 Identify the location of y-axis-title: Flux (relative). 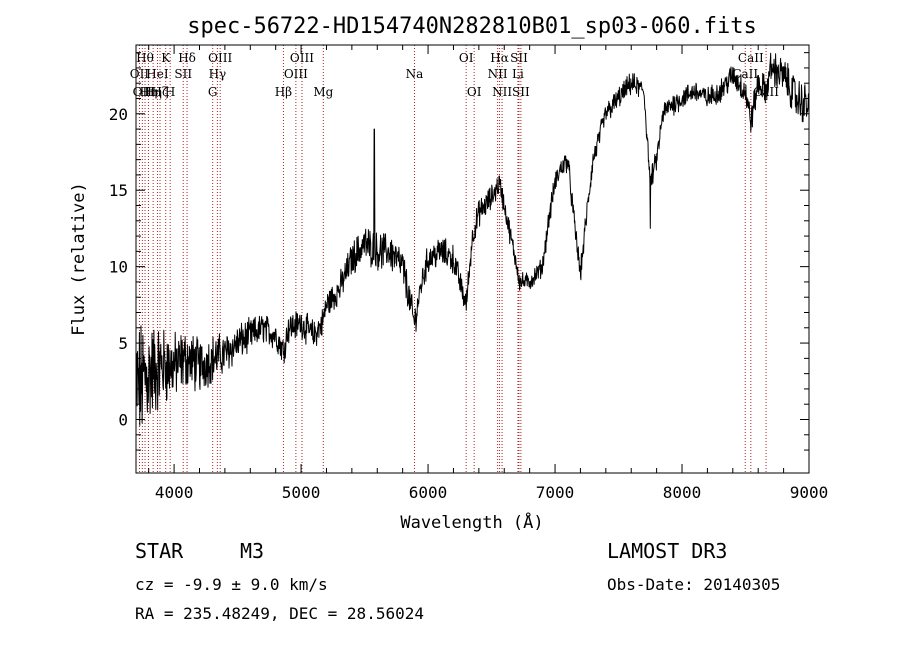
(79, 259).